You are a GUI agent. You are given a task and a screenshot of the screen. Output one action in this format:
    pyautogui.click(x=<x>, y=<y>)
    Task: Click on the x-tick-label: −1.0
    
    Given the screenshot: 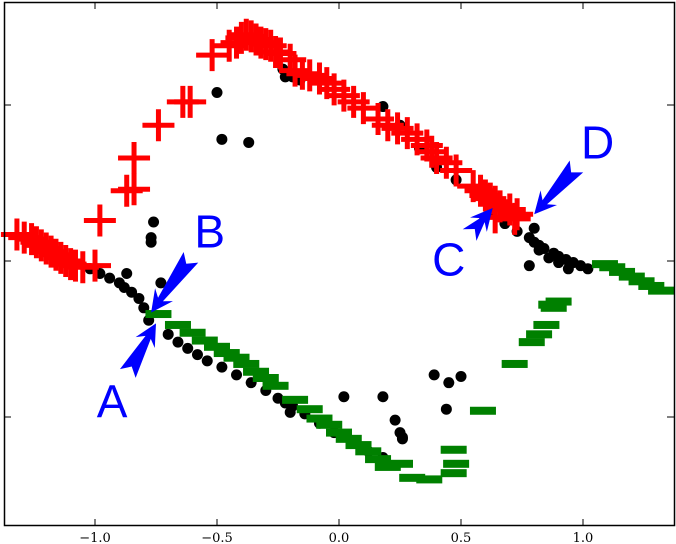 What is the action you would take?
    pyautogui.click(x=95, y=537)
    